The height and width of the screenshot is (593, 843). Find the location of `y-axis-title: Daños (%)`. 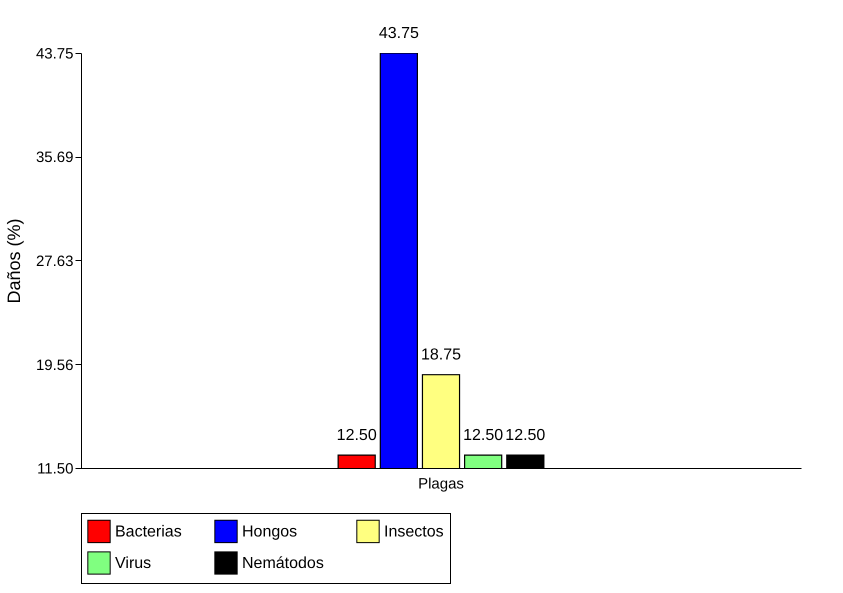

y-axis-title: Daños (%) is located at coordinates (14, 261).